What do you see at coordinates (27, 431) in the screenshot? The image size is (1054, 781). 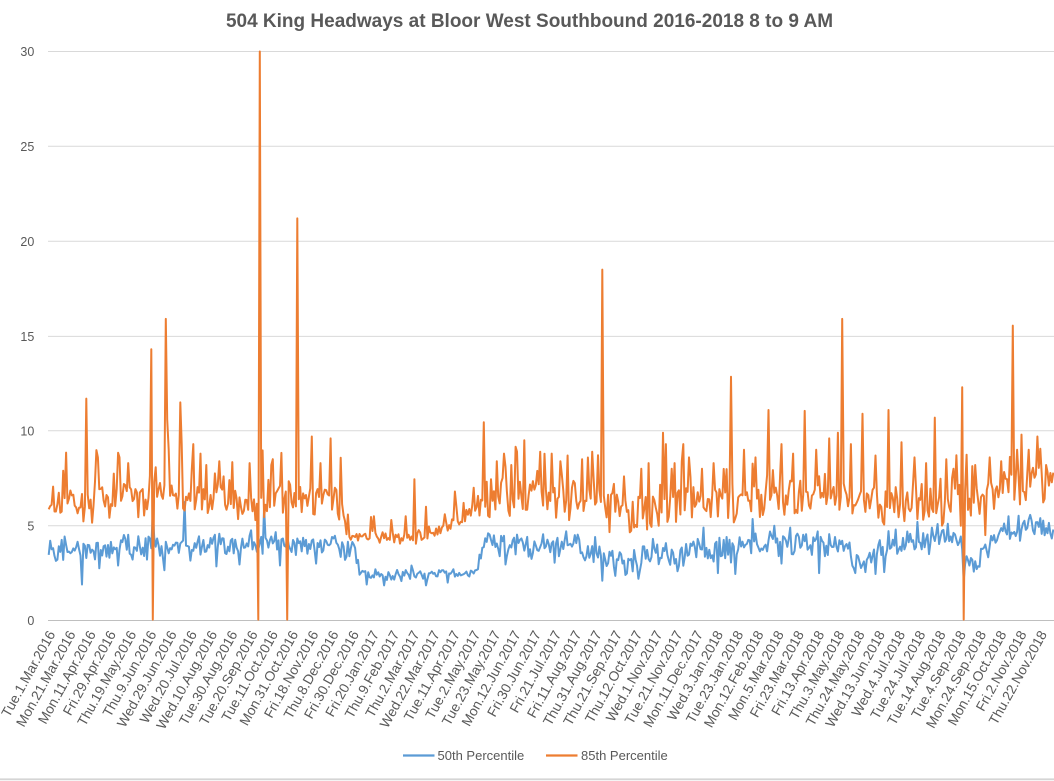 I see `svg-text: 10` at bounding box center [27, 431].